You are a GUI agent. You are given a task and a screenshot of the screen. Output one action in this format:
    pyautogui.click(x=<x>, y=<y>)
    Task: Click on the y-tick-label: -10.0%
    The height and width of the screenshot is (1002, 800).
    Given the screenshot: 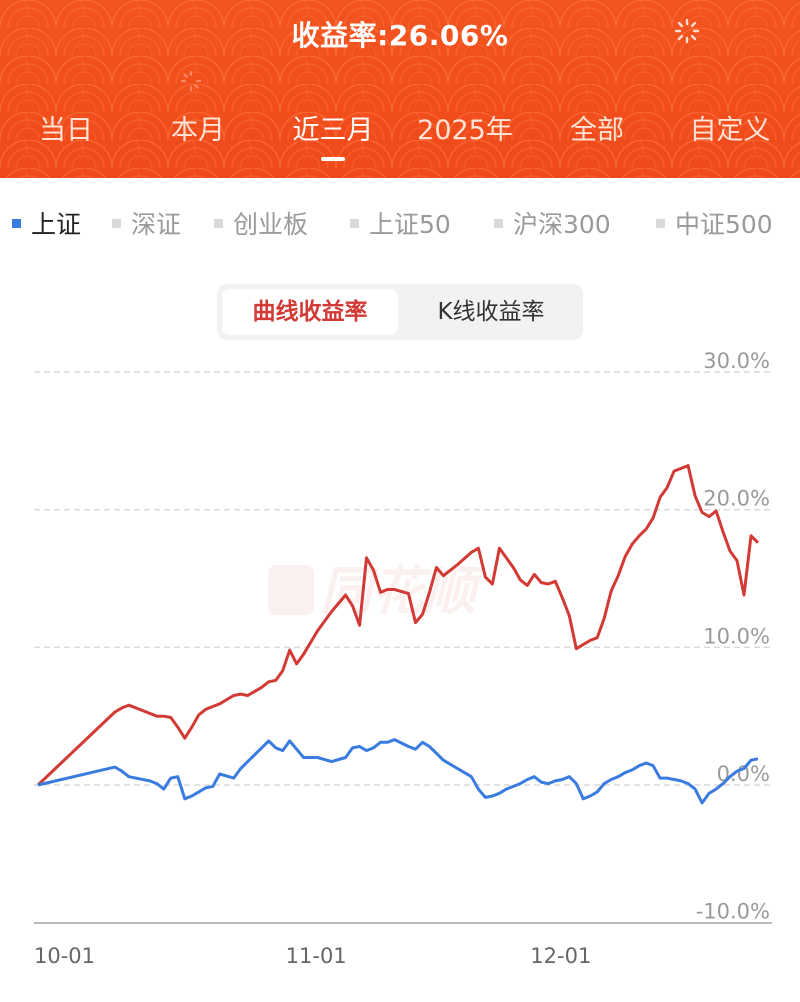 What is the action you would take?
    pyautogui.click(x=733, y=912)
    